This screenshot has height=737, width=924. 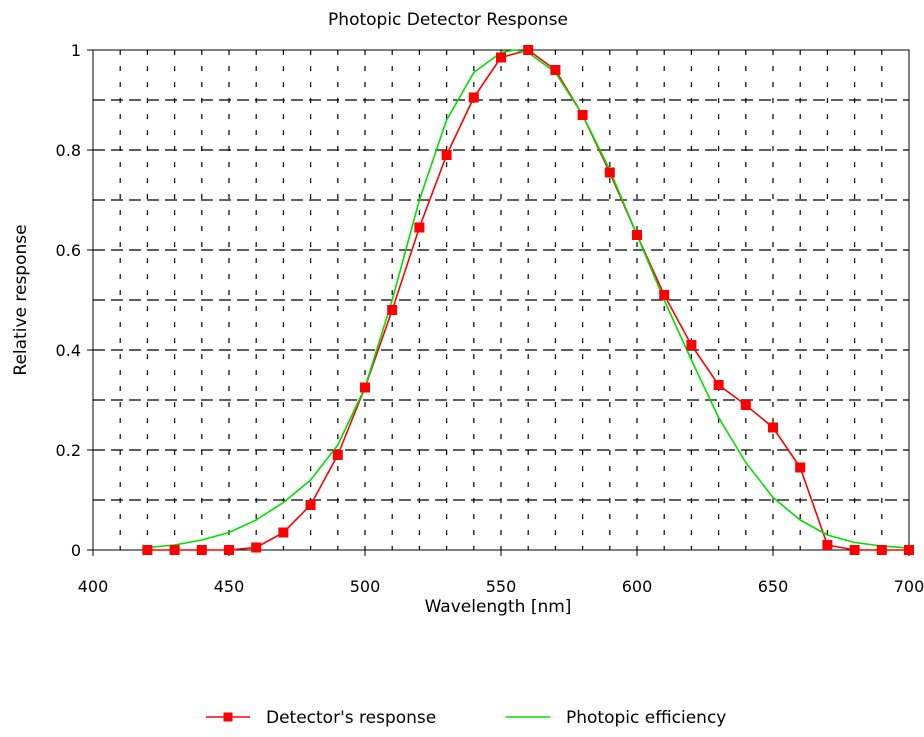 I want to click on x-tick-label: 550, so click(x=501, y=586).